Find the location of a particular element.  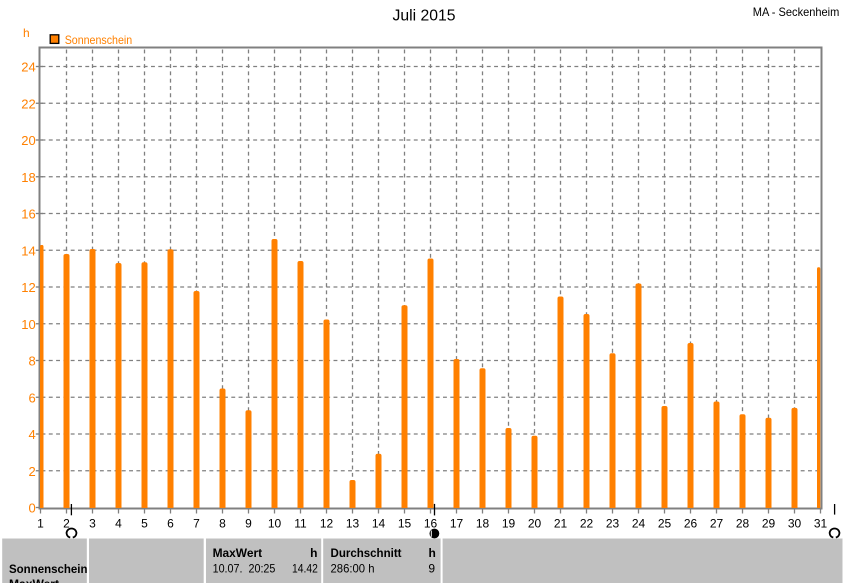

svg-text: 0 is located at coordinates (31, 508).